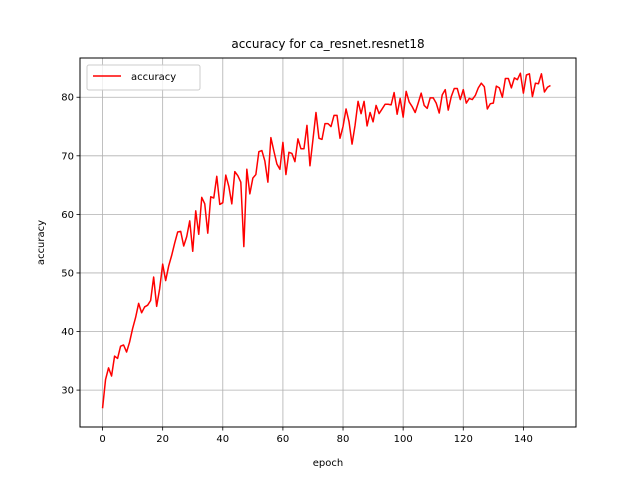  What do you see at coordinates (222, 439) in the screenshot?
I see `x-tick-label: 40` at bounding box center [222, 439].